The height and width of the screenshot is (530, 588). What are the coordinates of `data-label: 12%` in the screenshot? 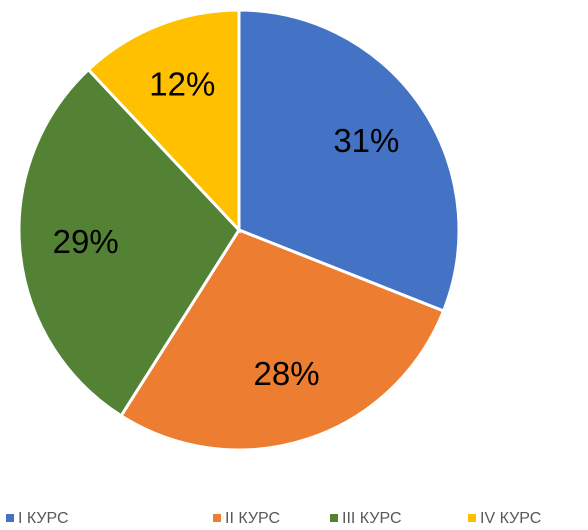 It's located at (182, 84).